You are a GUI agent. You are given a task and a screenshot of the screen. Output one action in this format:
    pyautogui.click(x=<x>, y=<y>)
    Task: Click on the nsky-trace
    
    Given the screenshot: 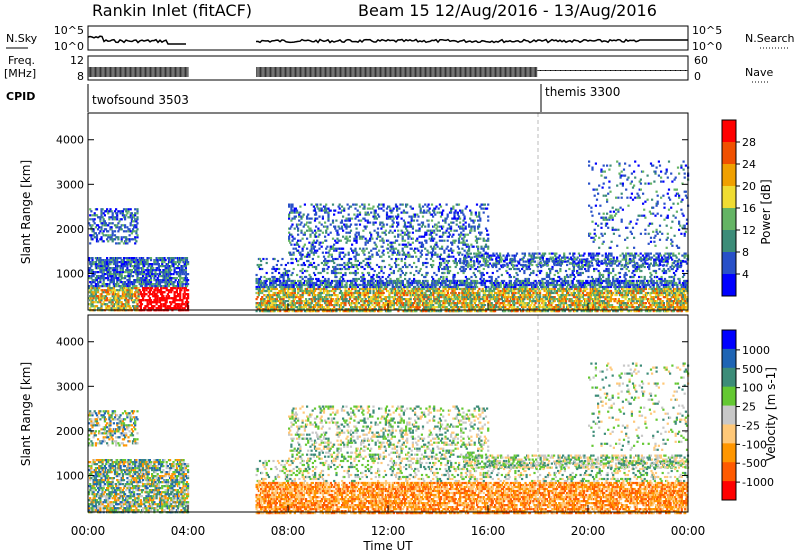 What is the action you would take?
    pyautogui.click(x=387, y=40)
    